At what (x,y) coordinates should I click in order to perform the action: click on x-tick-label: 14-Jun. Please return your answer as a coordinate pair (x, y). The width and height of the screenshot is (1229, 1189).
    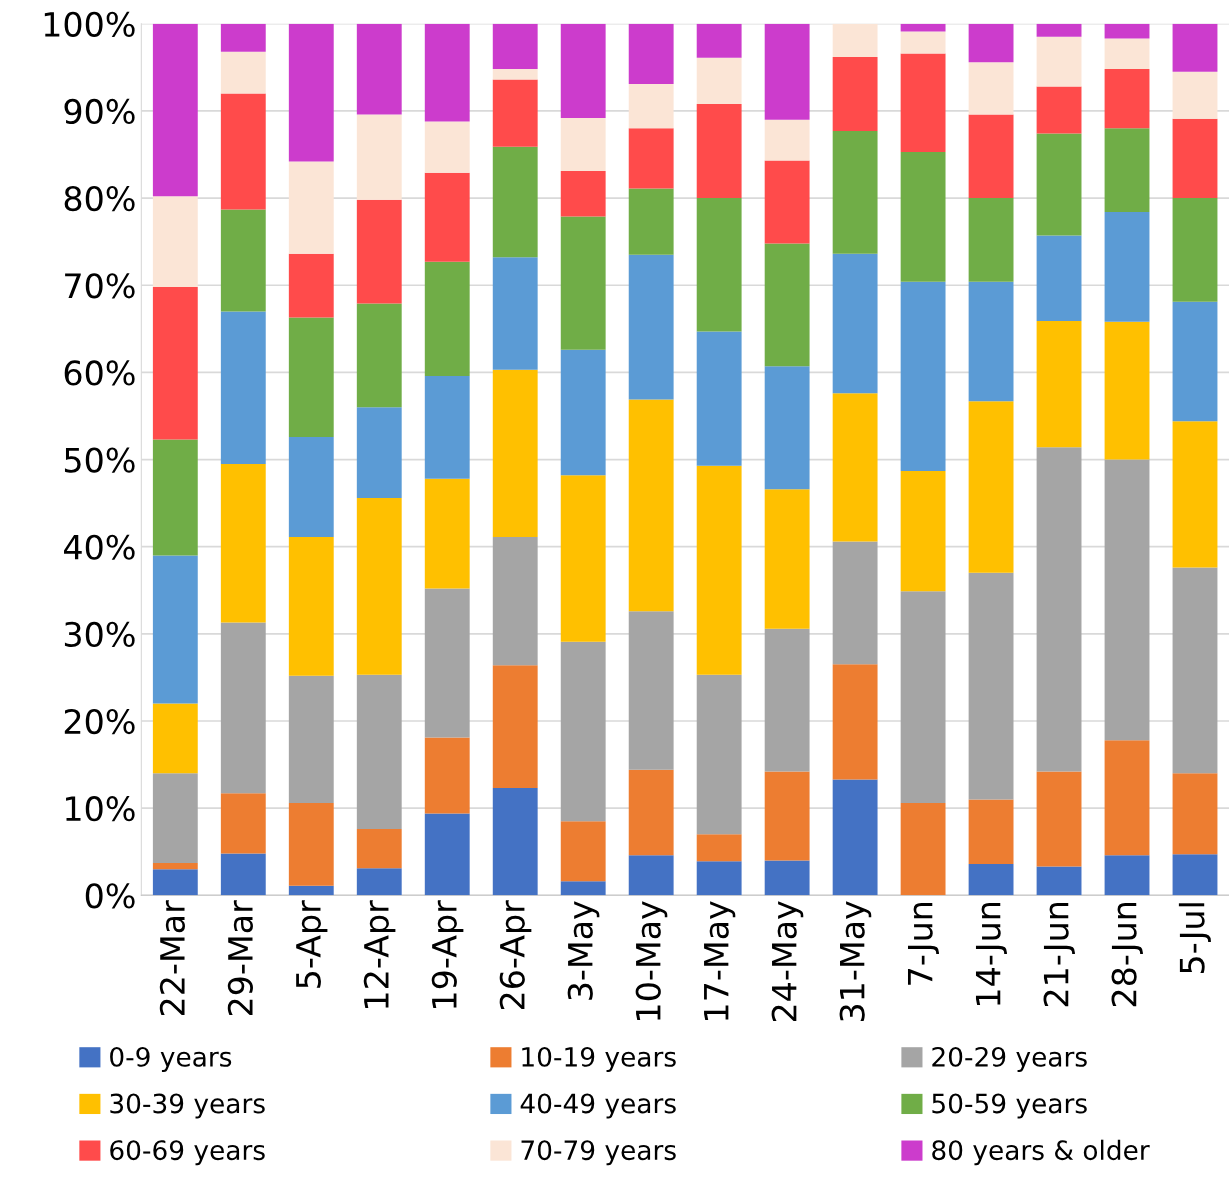
    Looking at the image, I should click on (991, 954).